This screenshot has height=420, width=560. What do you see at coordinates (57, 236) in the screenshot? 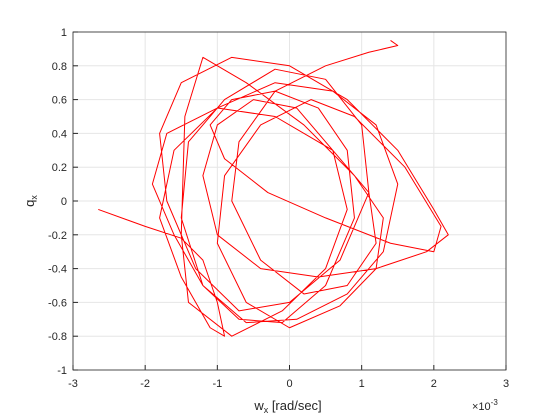
I see `y-tick-label: -0.2` at bounding box center [57, 236].